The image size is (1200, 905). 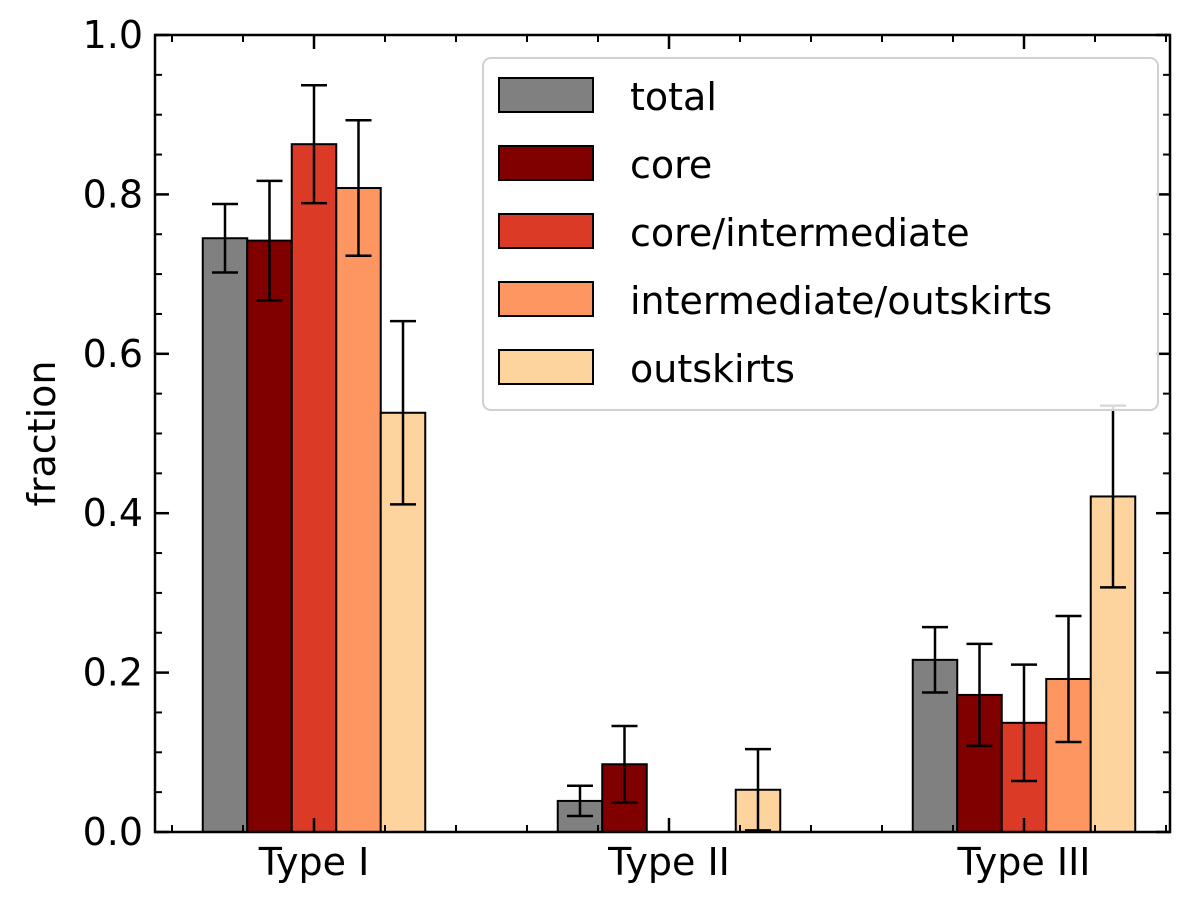 I want to click on error-bar-core-Type-II, so click(x=624, y=764).